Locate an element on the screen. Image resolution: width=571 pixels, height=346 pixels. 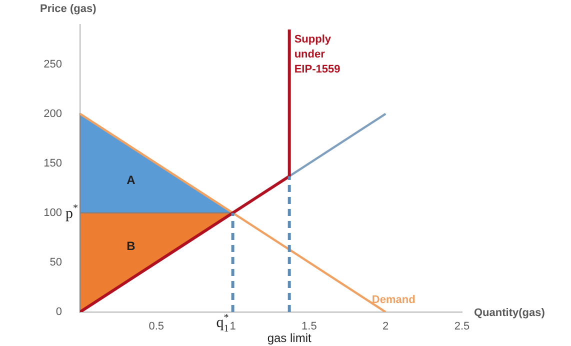
x-tick-label: 2 is located at coordinates (385, 326).